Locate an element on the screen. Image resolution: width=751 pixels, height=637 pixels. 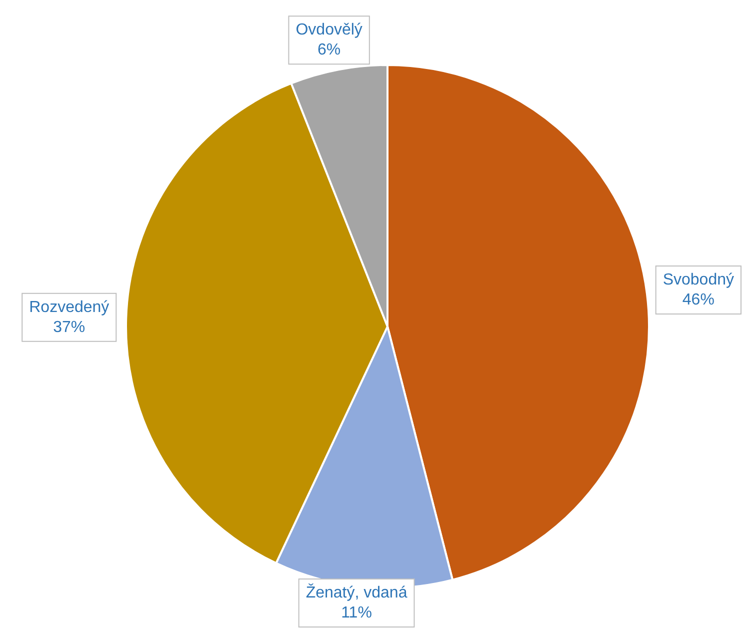
slice-label: Rozvedený is located at coordinates (69, 307).